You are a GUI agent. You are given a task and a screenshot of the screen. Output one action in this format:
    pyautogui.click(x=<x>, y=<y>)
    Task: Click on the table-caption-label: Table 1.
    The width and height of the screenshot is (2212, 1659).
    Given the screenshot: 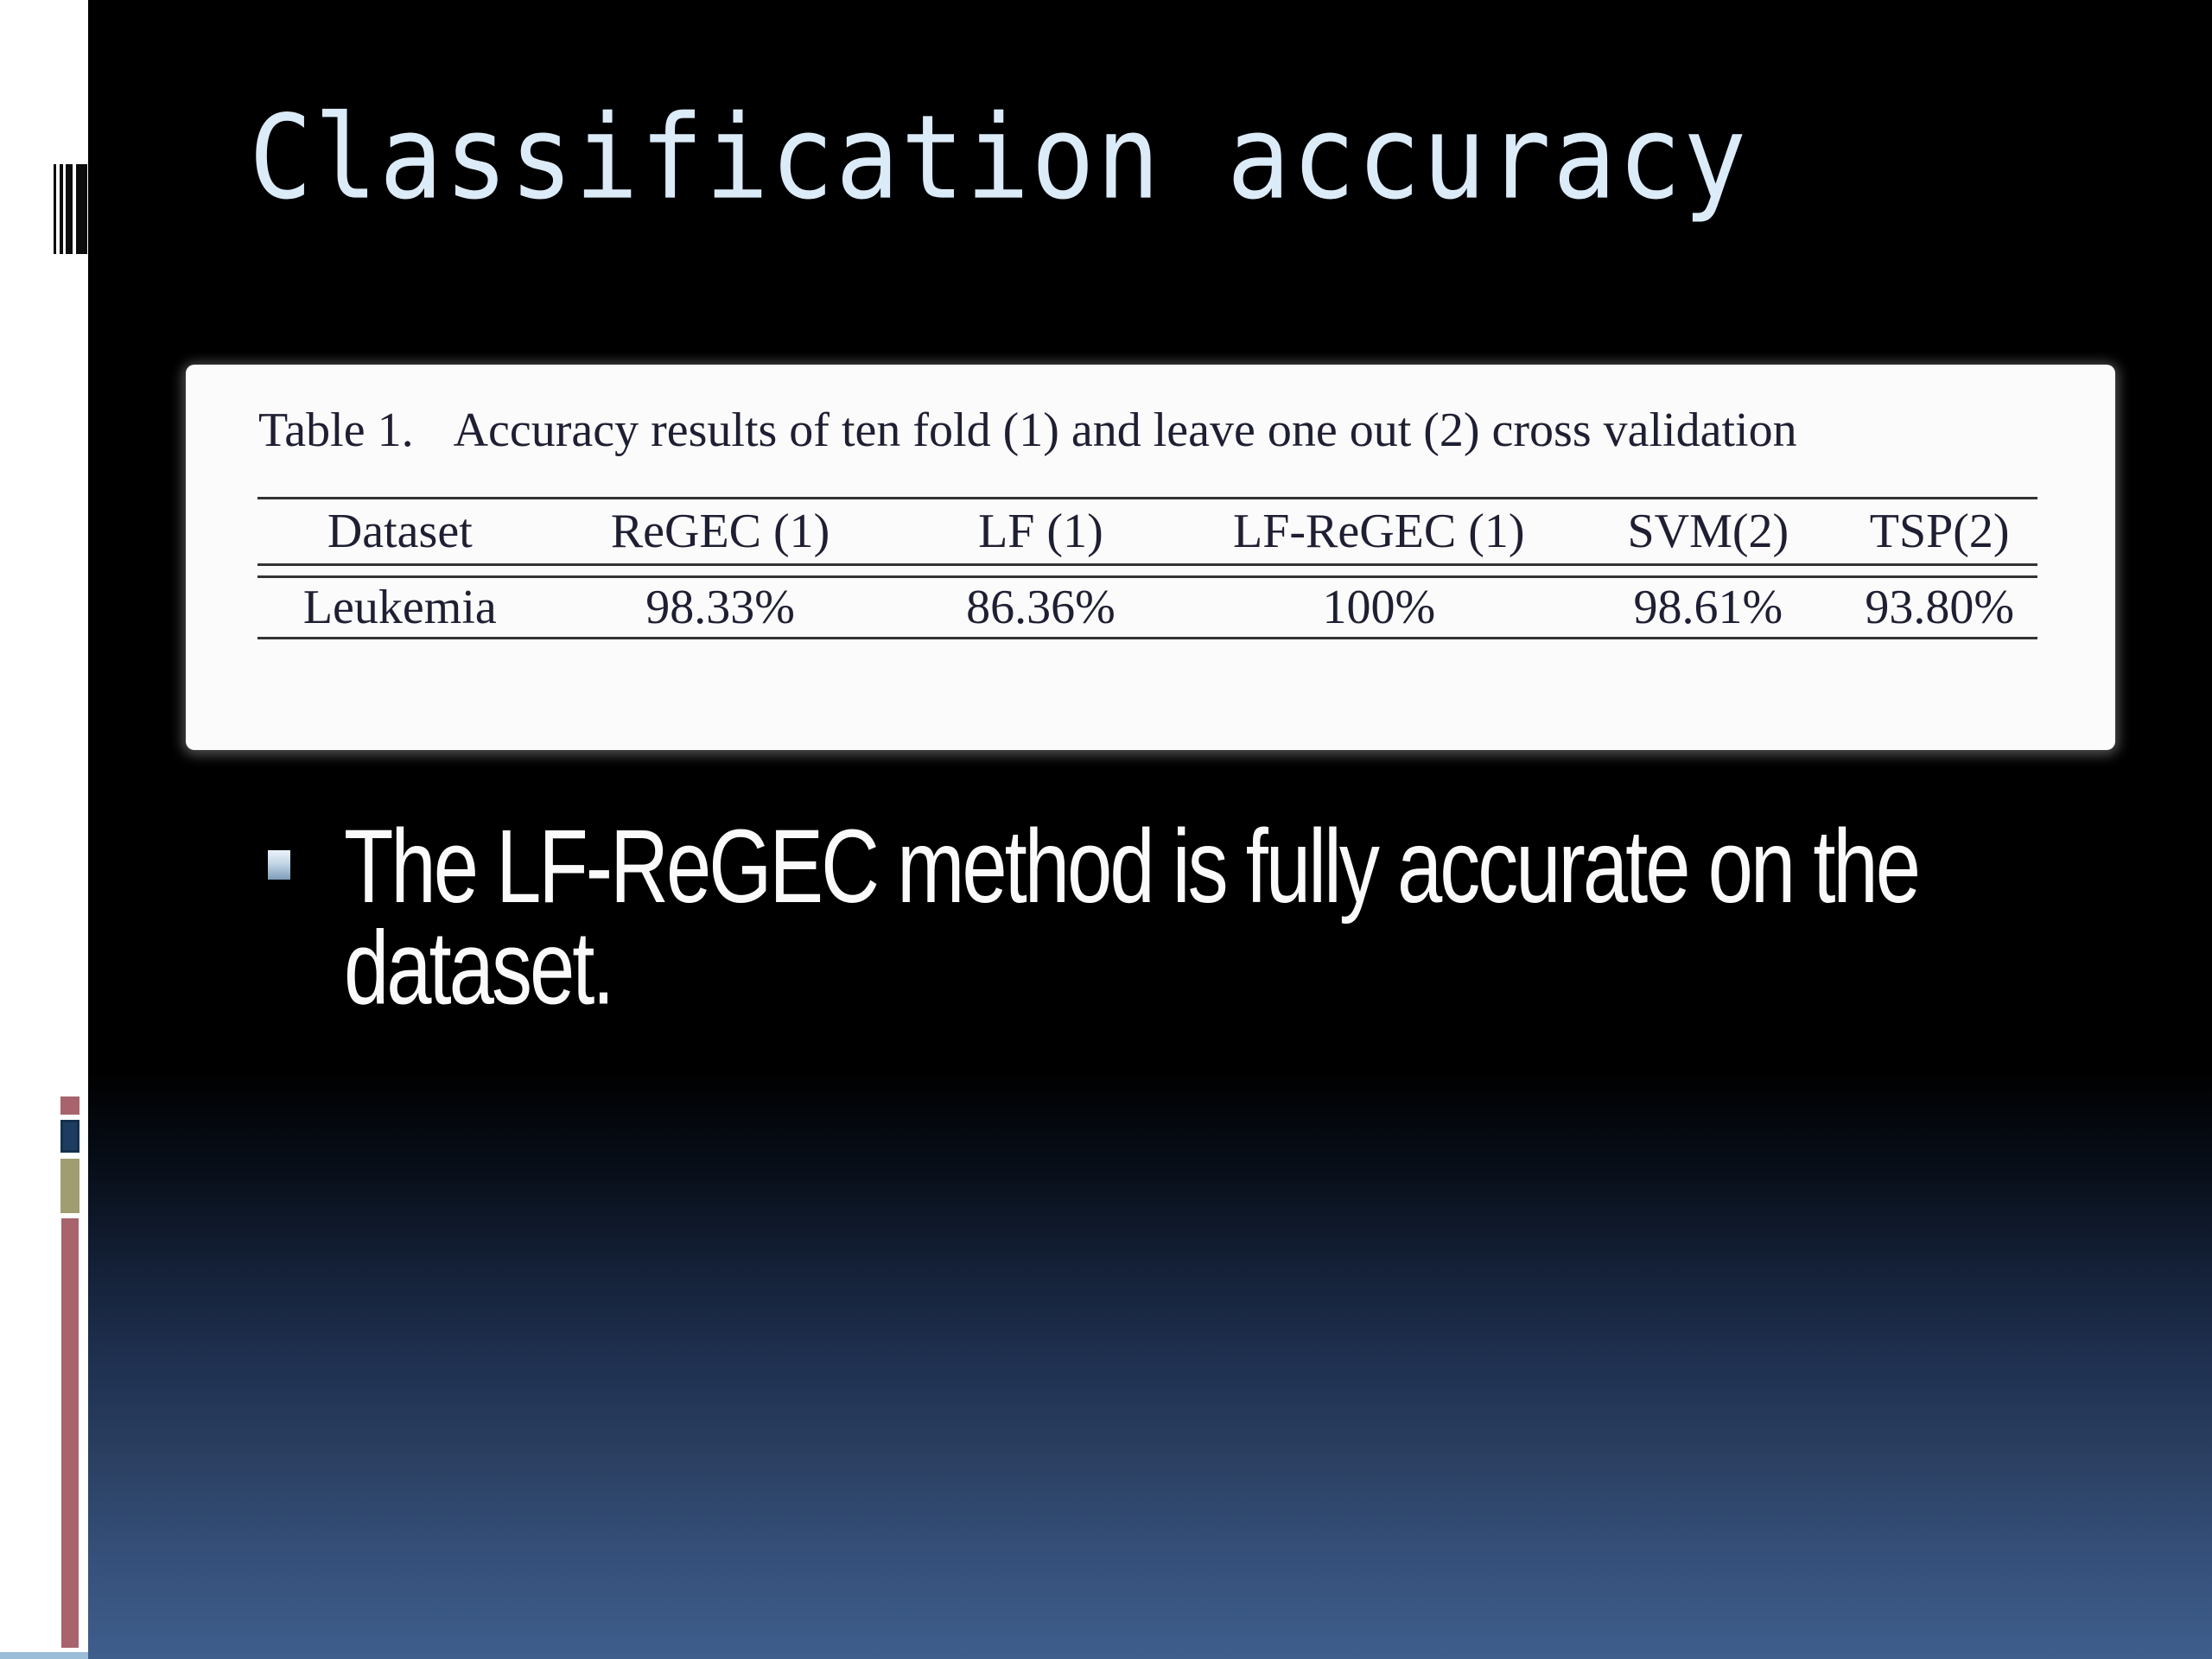 What is the action you would take?
    pyautogui.click(x=336, y=430)
    